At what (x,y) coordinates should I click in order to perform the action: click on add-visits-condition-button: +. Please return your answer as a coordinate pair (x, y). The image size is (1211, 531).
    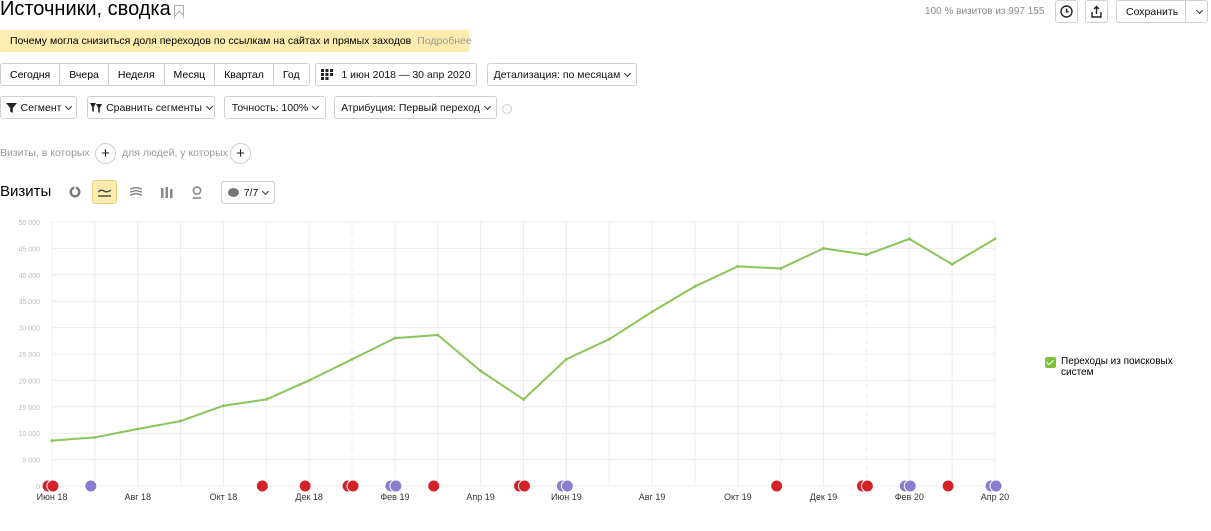
    Looking at the image, I should click on (105, 153).